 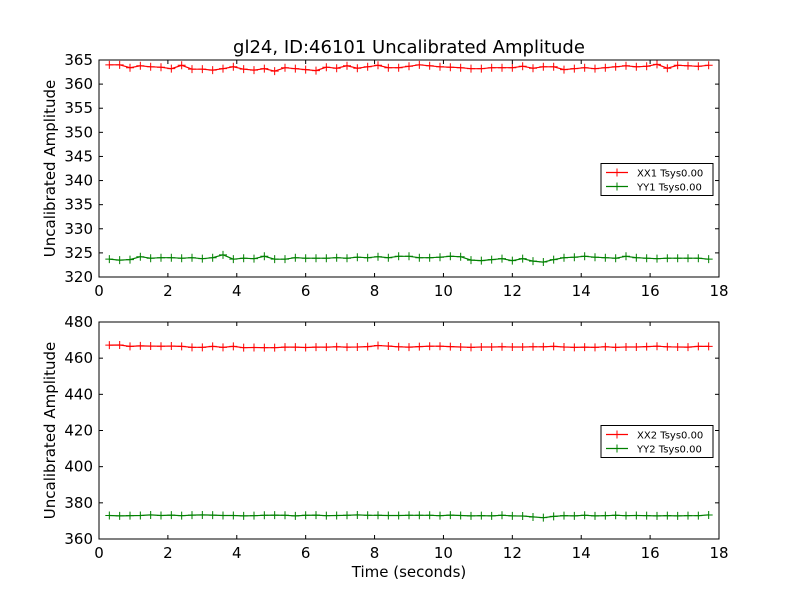 I want to click on y-tick-label: 400, so click(x=78, y=467).